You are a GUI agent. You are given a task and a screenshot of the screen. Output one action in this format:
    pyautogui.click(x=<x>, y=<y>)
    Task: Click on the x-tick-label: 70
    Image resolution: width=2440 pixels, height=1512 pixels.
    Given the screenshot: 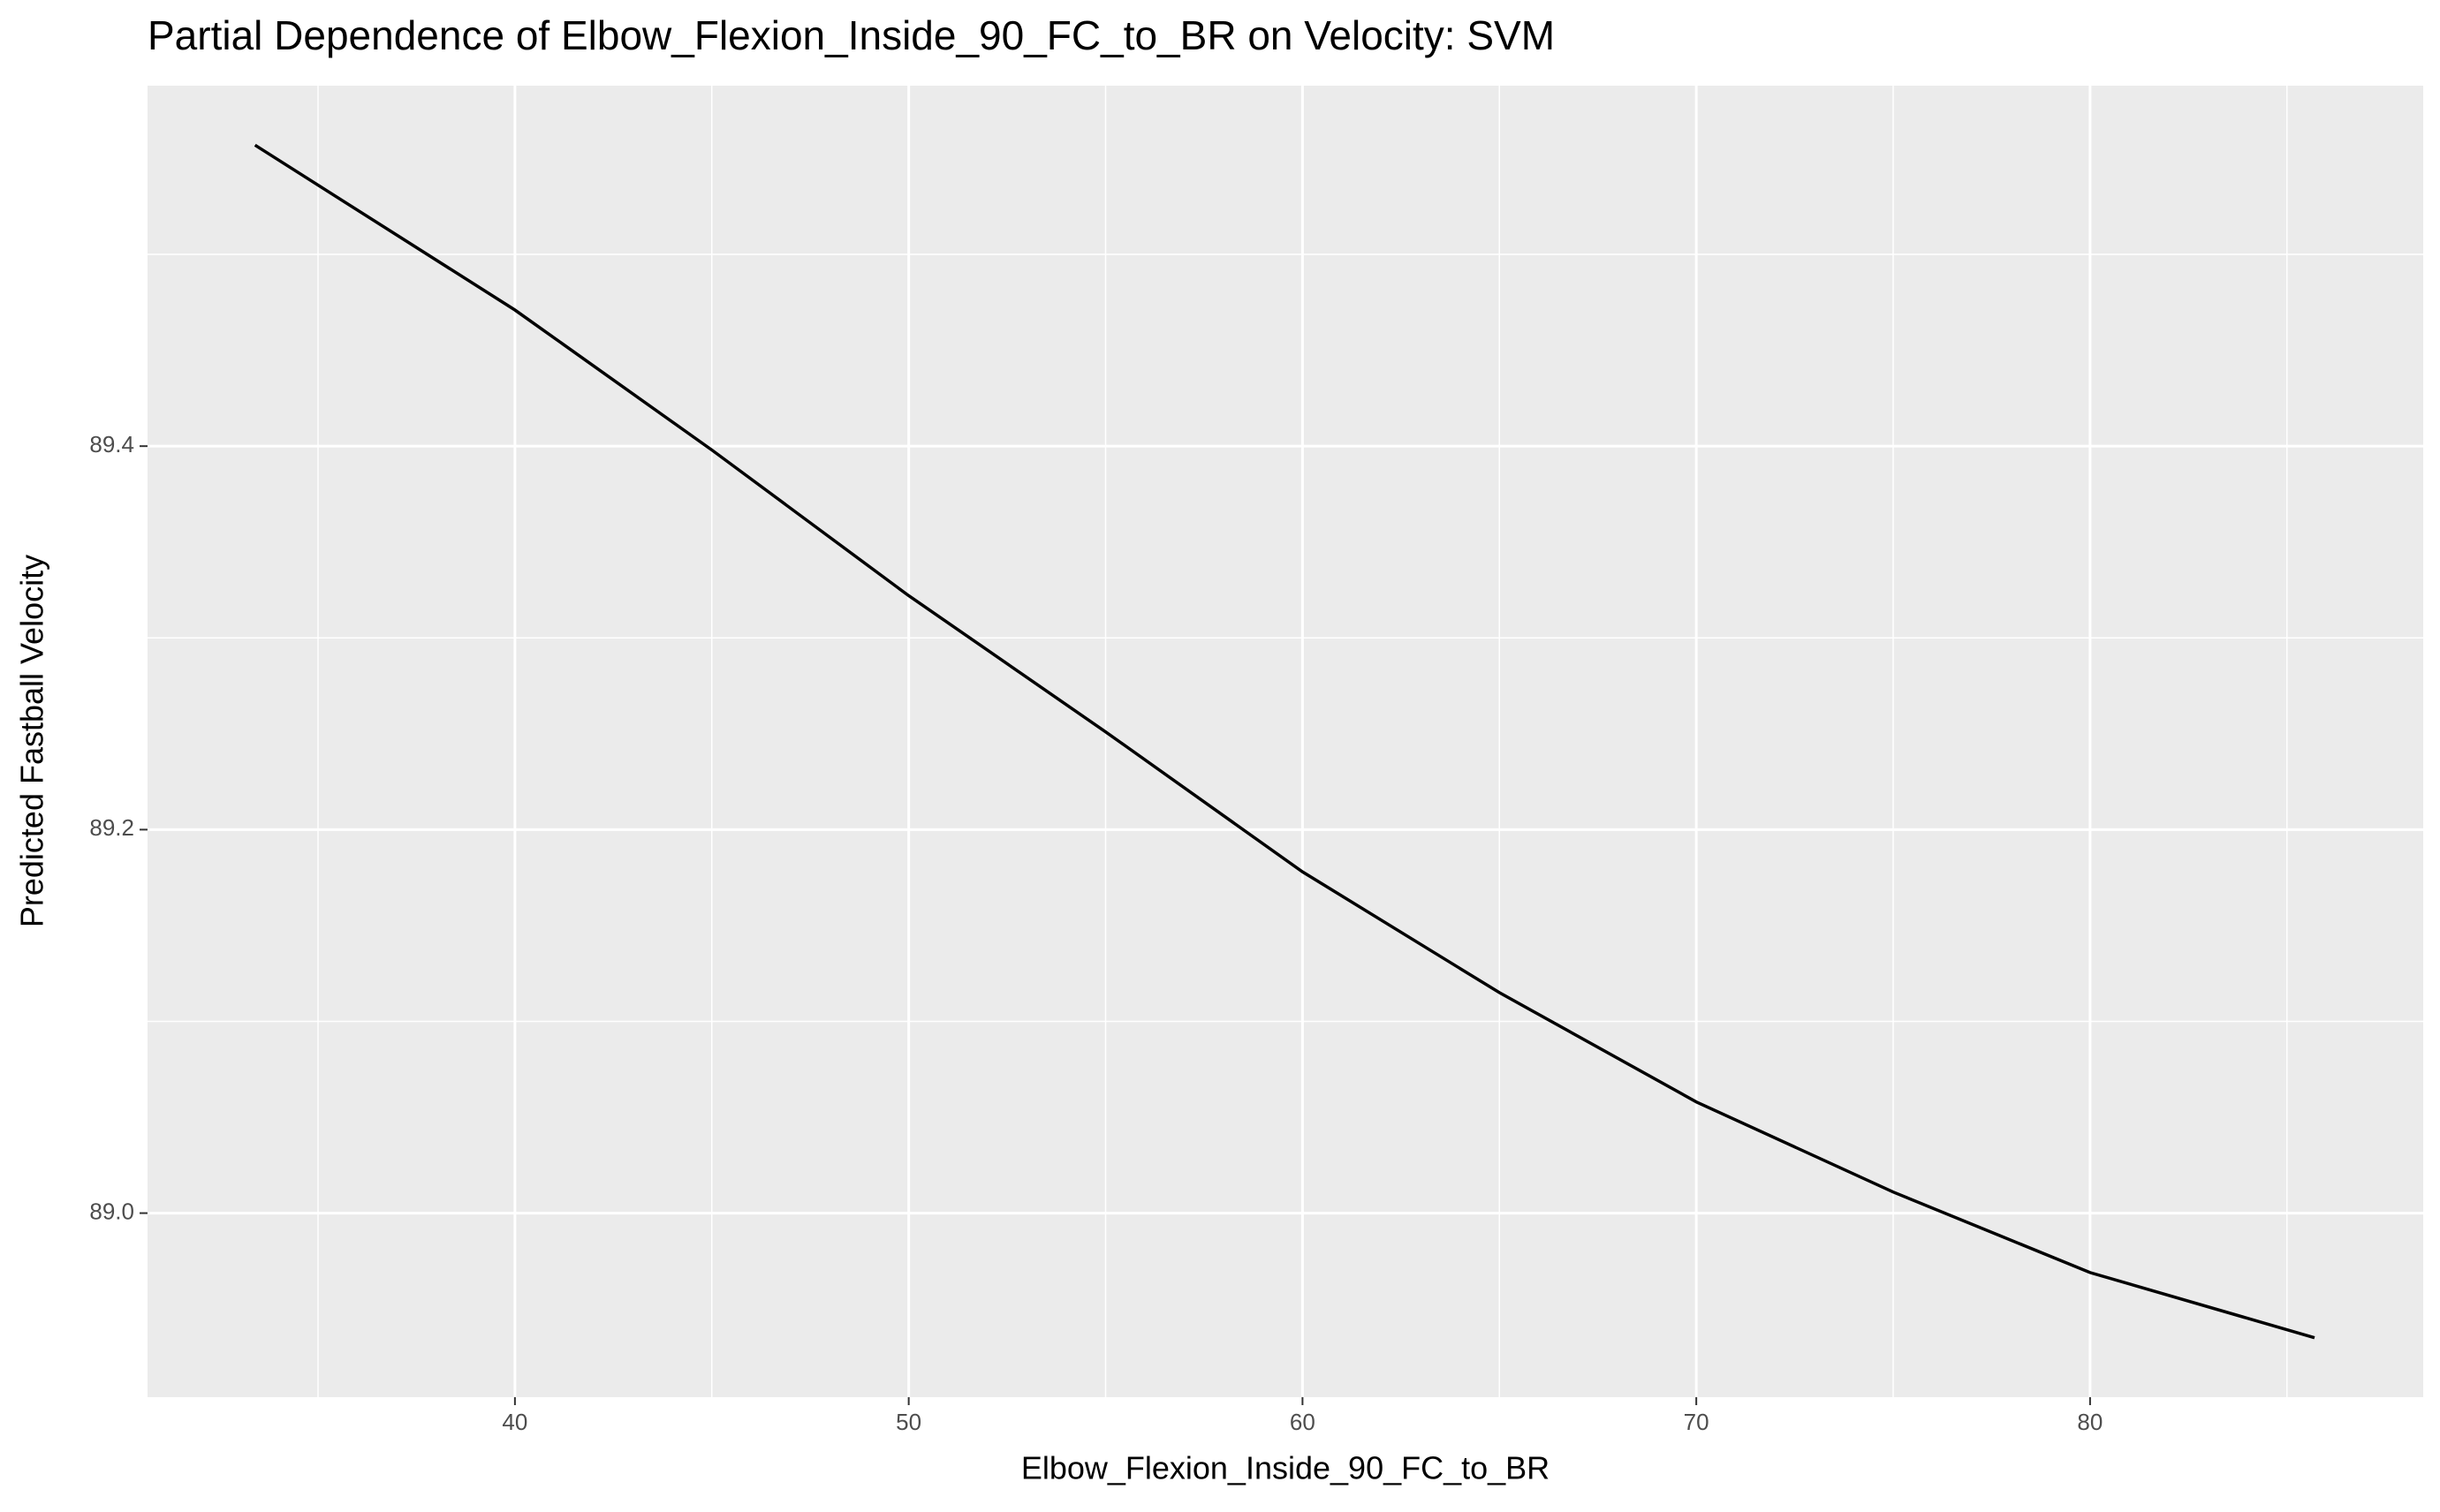 What is the action you would take?
    pyautogui.click(x=1696, y=1422)
    